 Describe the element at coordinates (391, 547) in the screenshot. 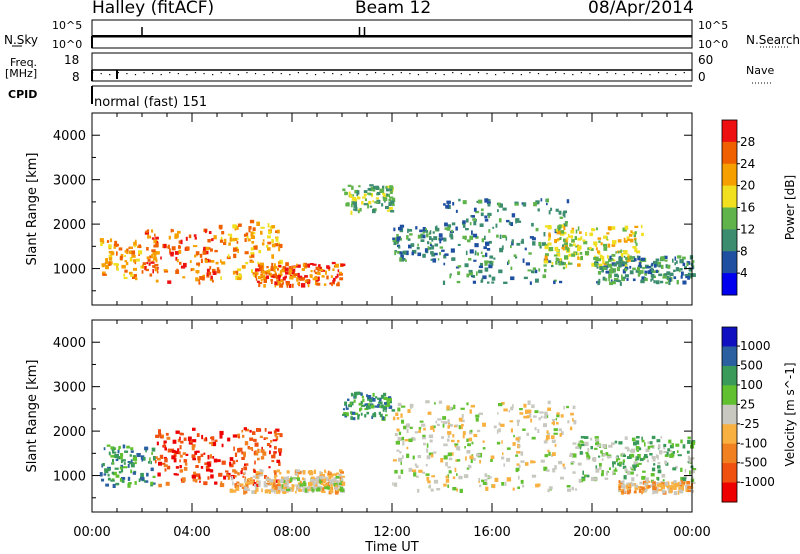

I see `time-axis-label: Time UT` at that location.